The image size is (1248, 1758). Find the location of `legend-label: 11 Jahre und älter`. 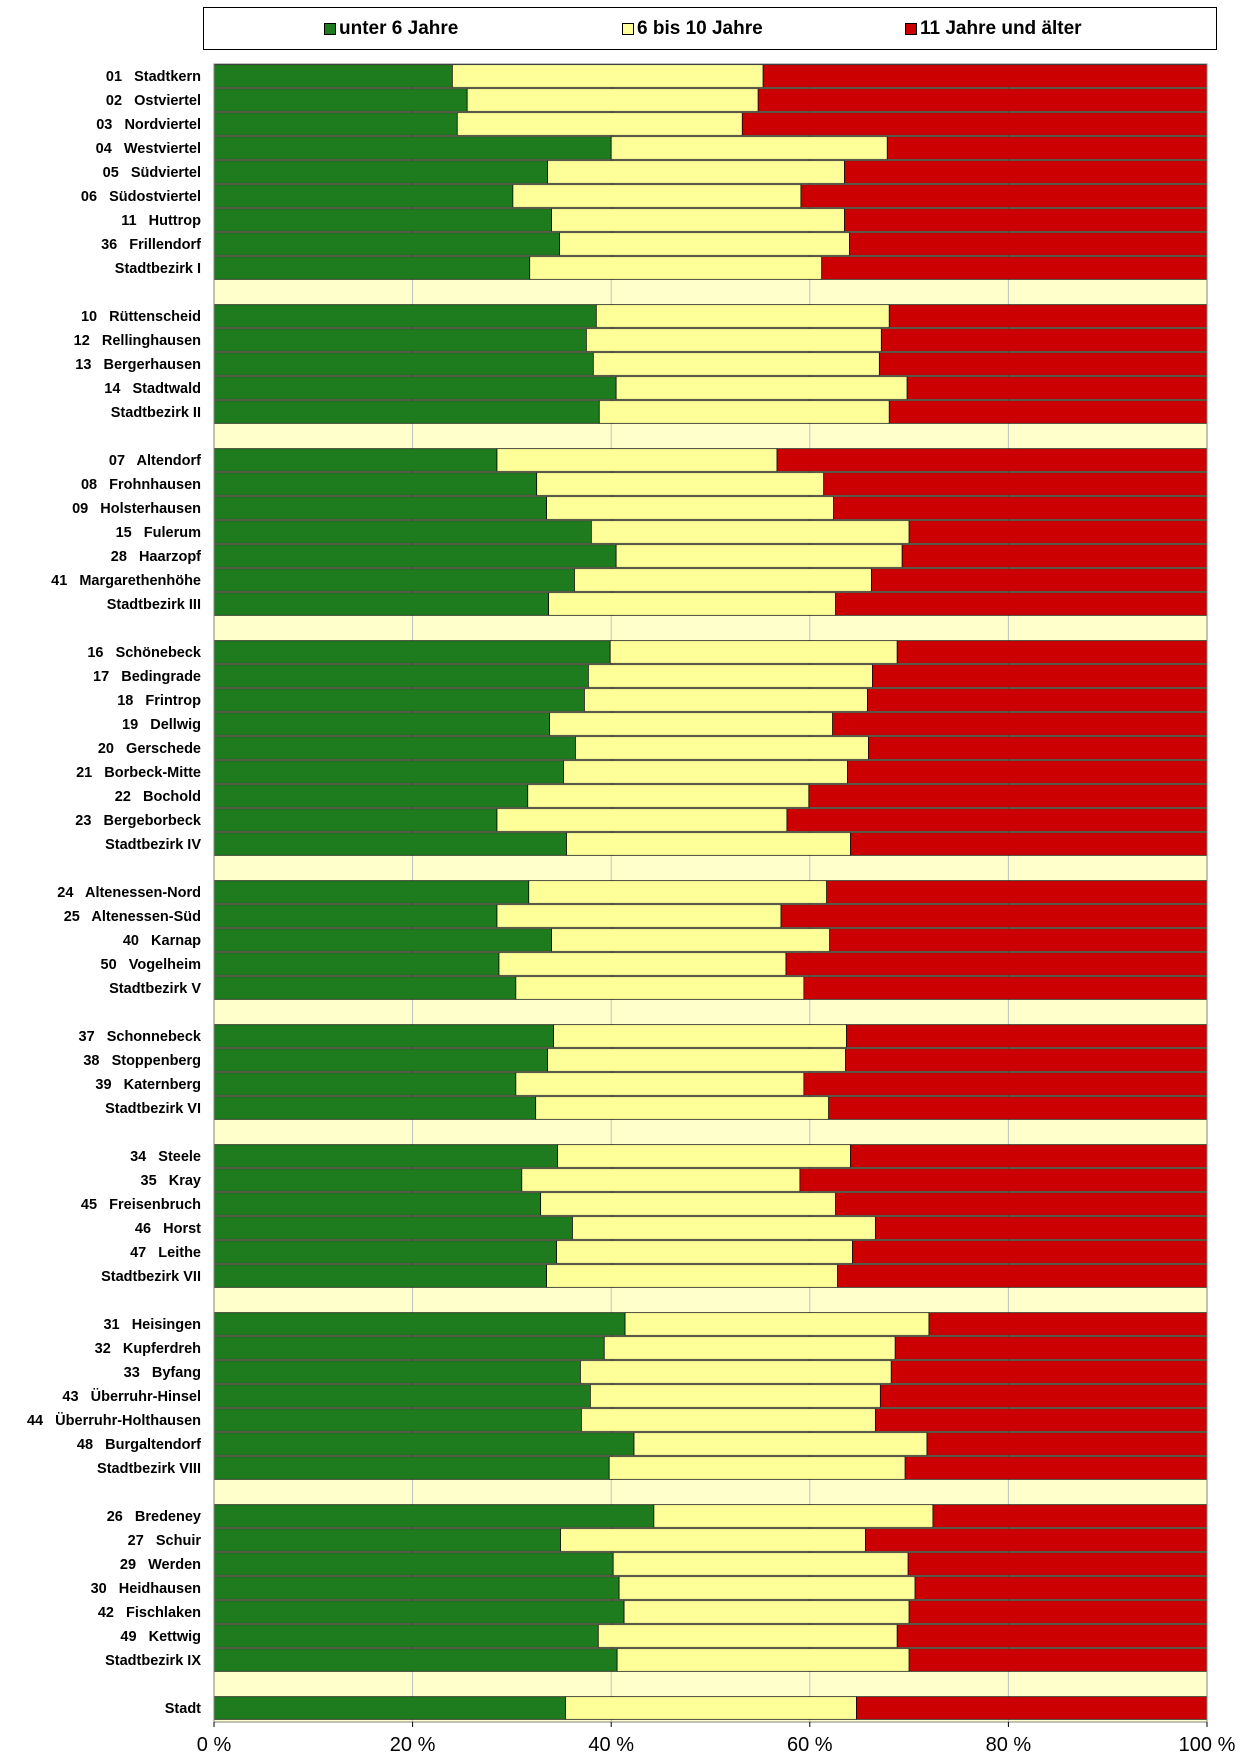

legend-label: 11 Jahre und älter is located at coordinates (1001, 28).